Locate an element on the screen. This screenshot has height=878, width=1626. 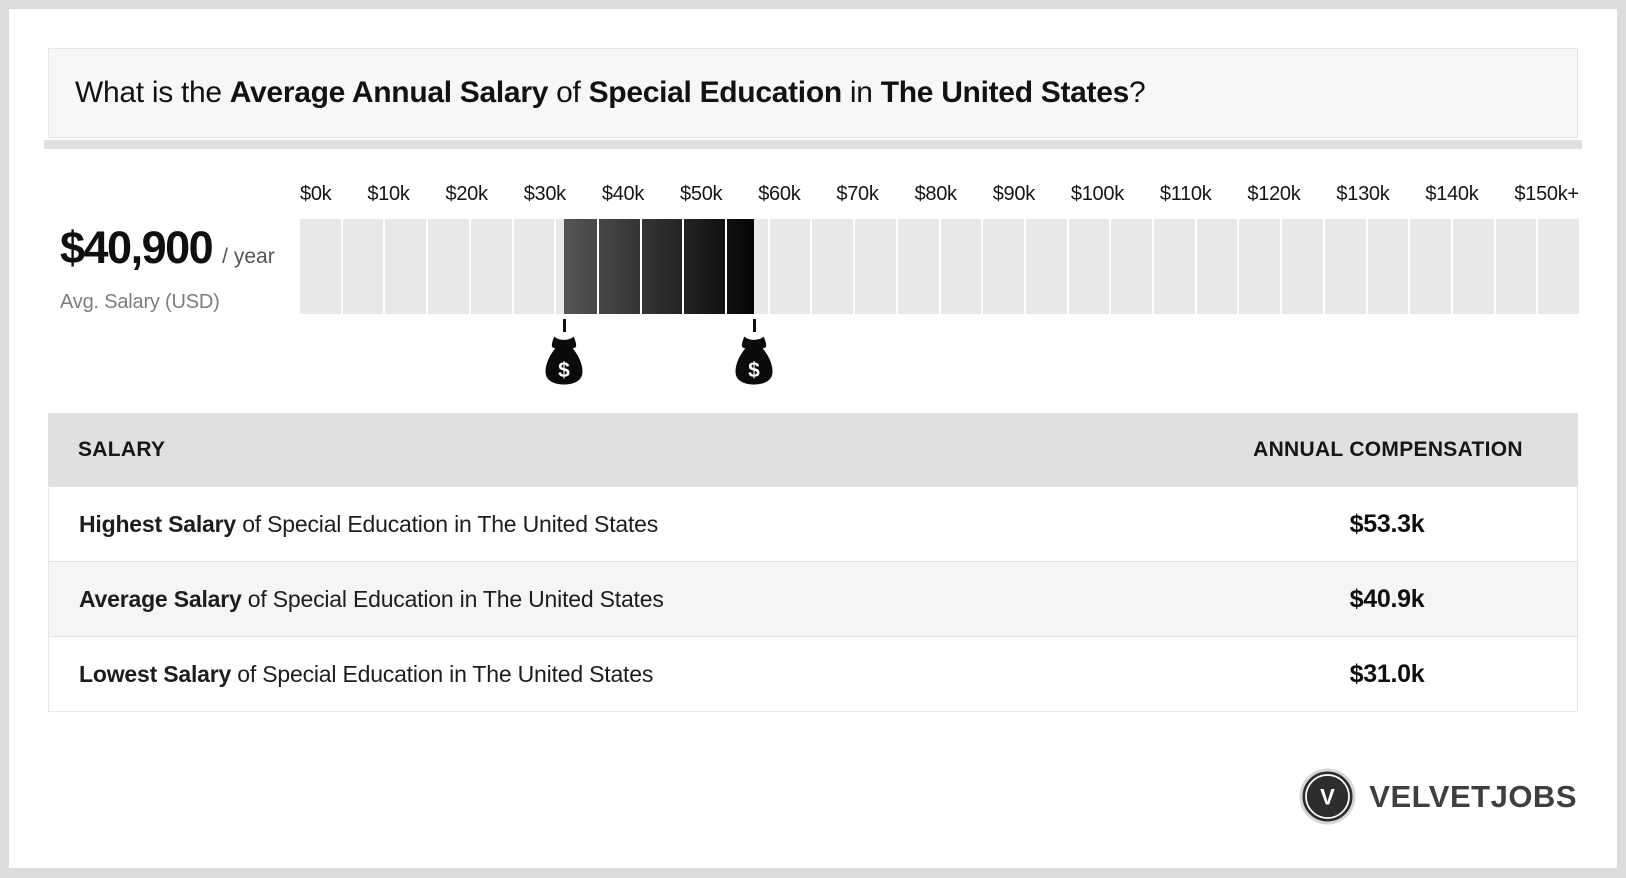
velvetjobs-logo: V VELVETJOBS is located at coordinates (1438, 796).